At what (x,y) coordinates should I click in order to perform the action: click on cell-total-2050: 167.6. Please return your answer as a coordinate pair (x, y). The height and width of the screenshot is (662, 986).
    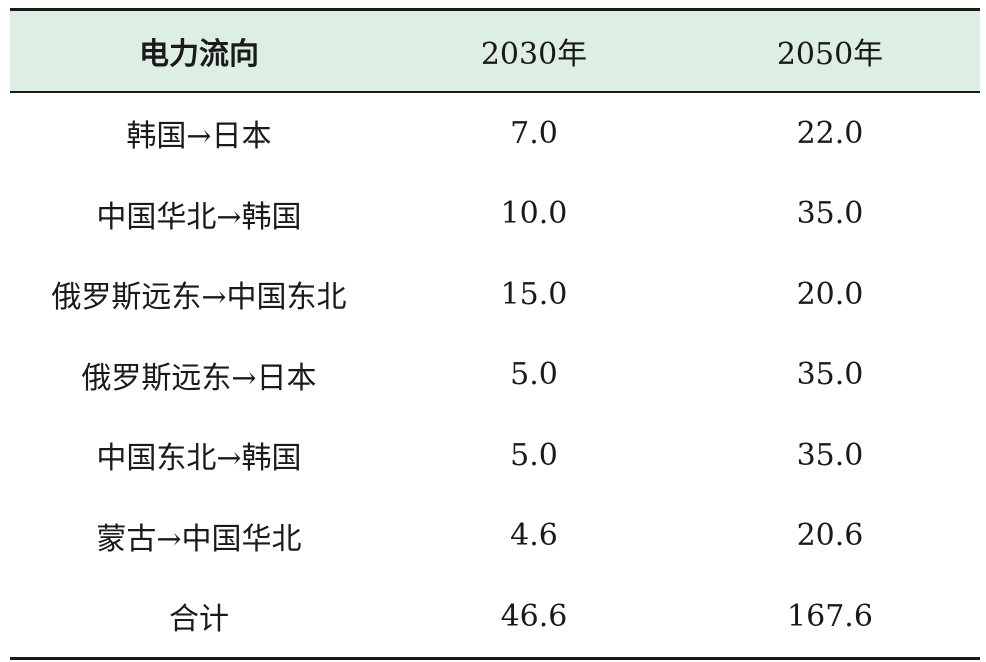
    Looking at the image, I should click on (830, 618).